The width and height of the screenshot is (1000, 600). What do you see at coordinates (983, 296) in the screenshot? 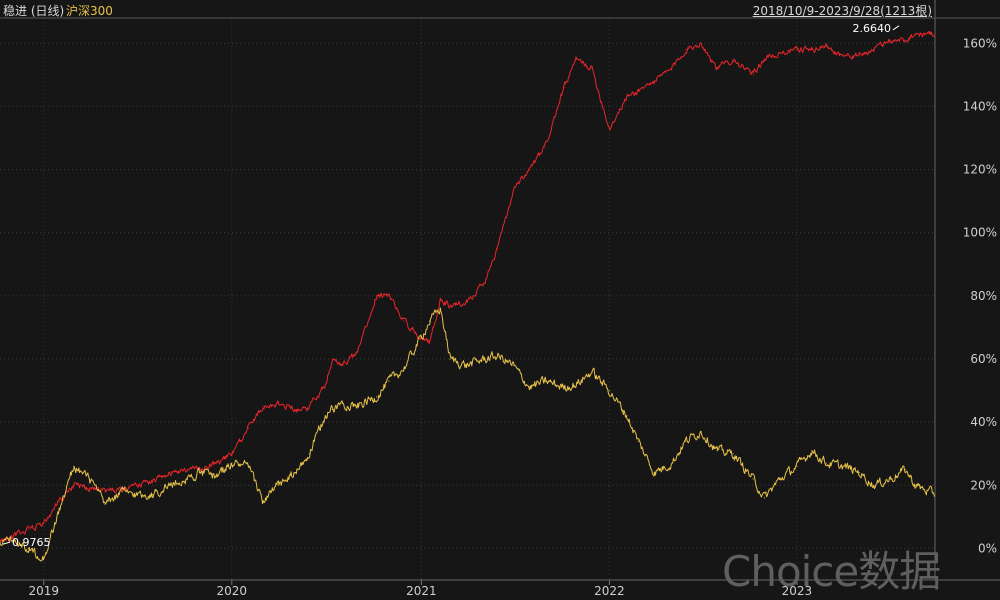
I see `y-tick-label: 80%` at bounding box center [983, 296].